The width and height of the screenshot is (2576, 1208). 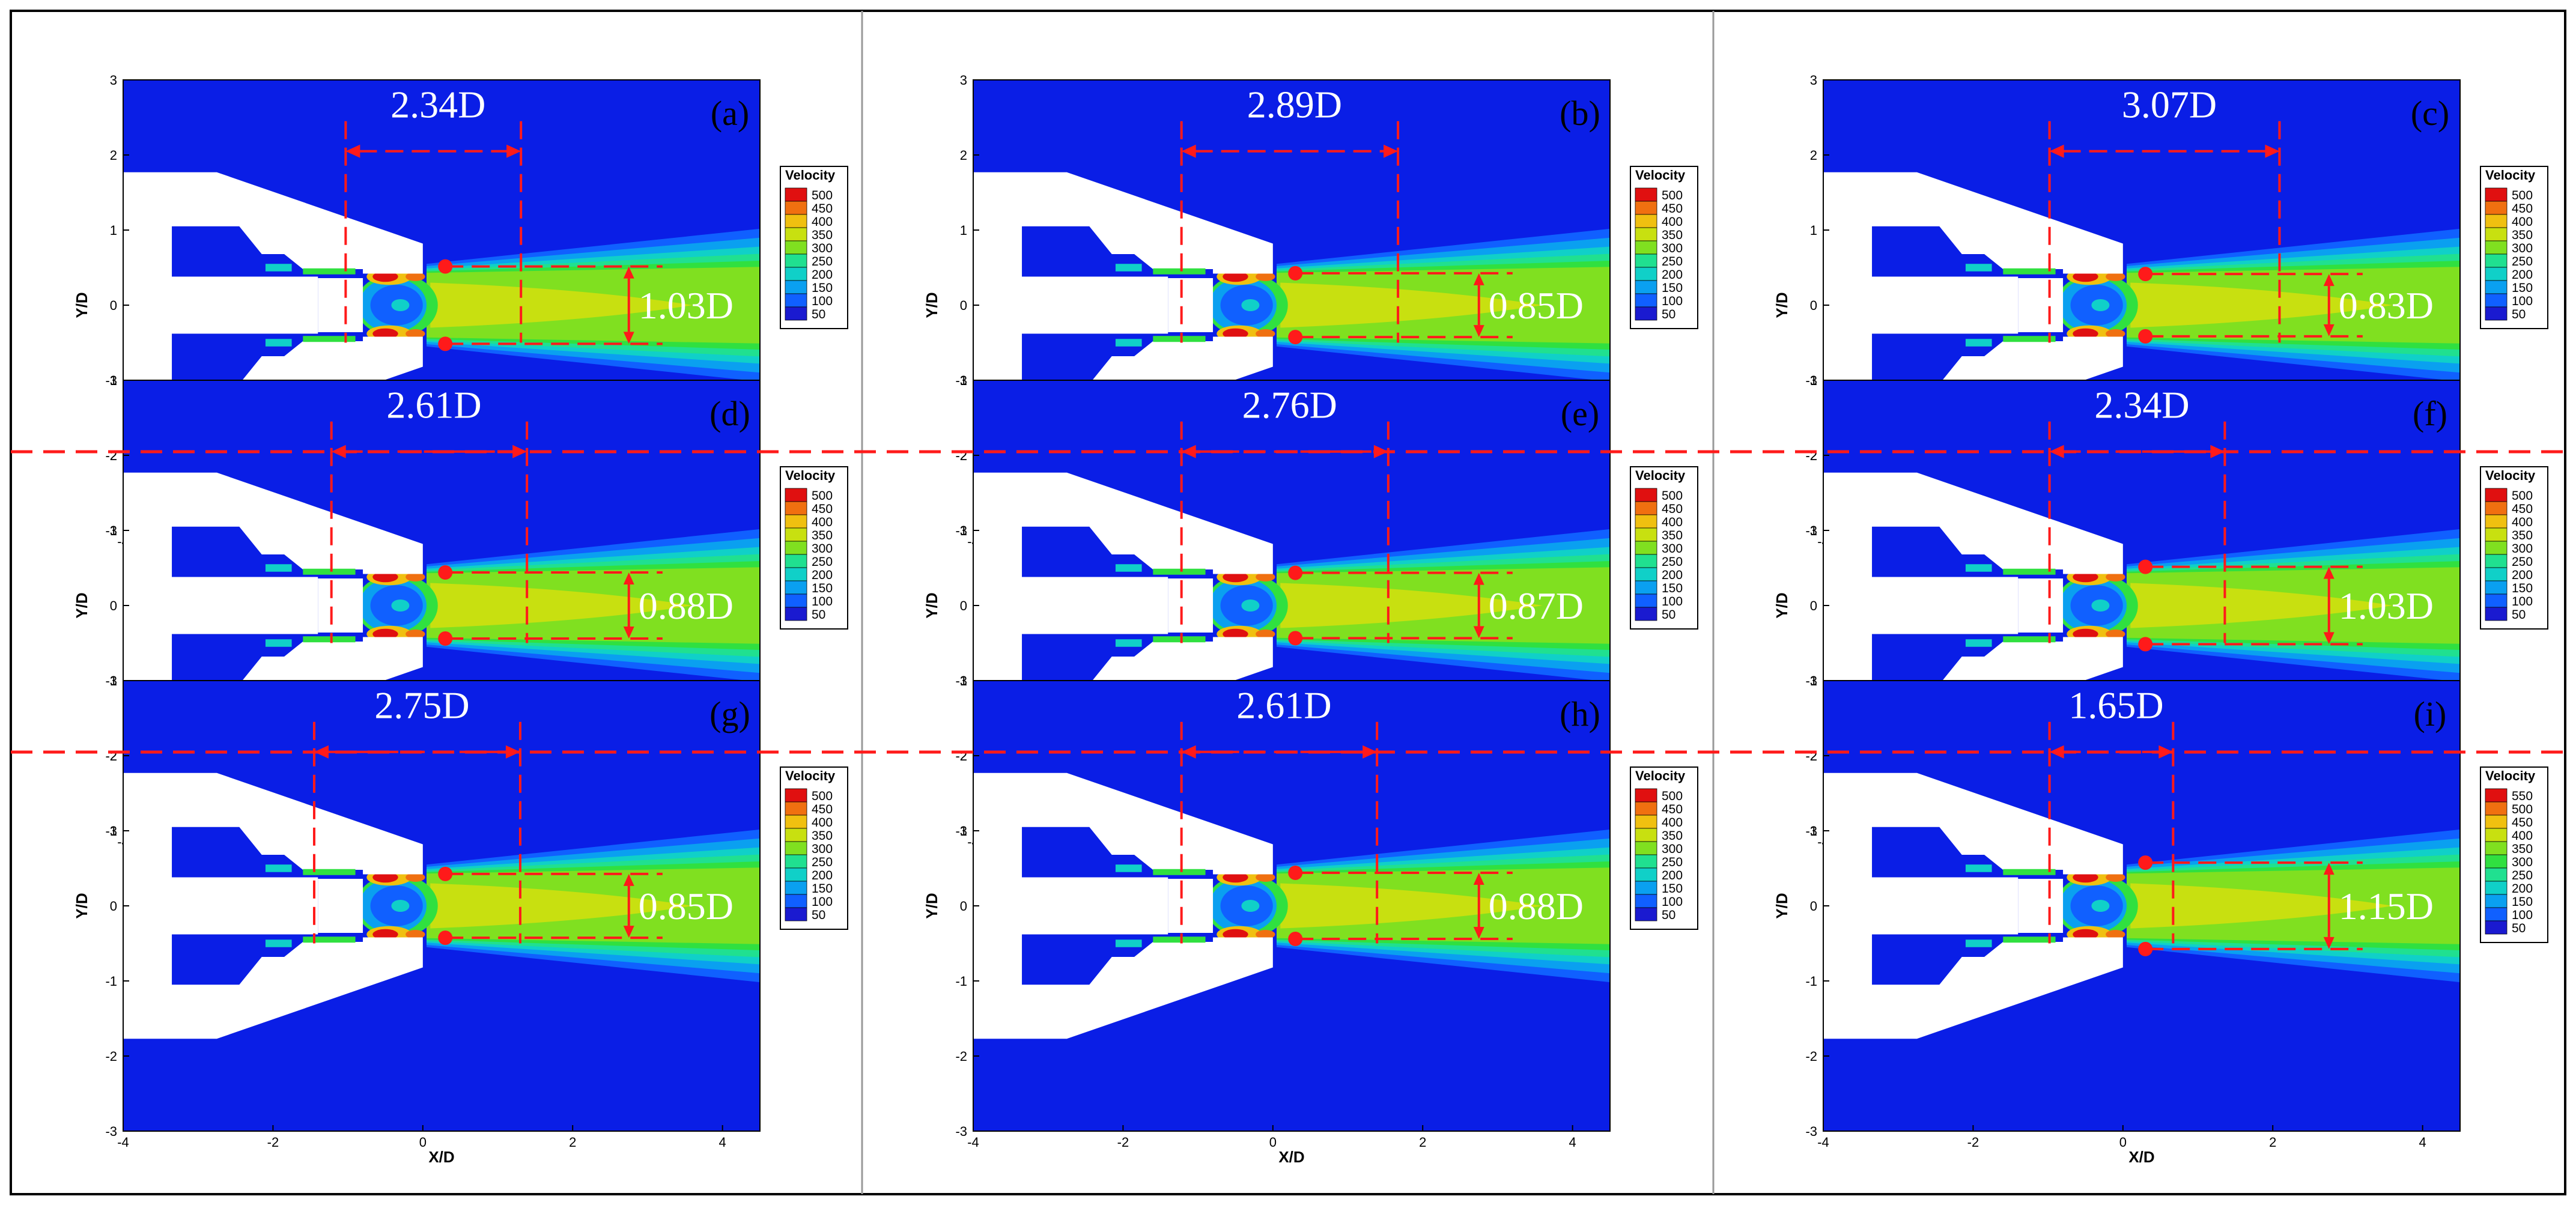 I want to click on panel-label: (i), so click(x=2430, y=713).